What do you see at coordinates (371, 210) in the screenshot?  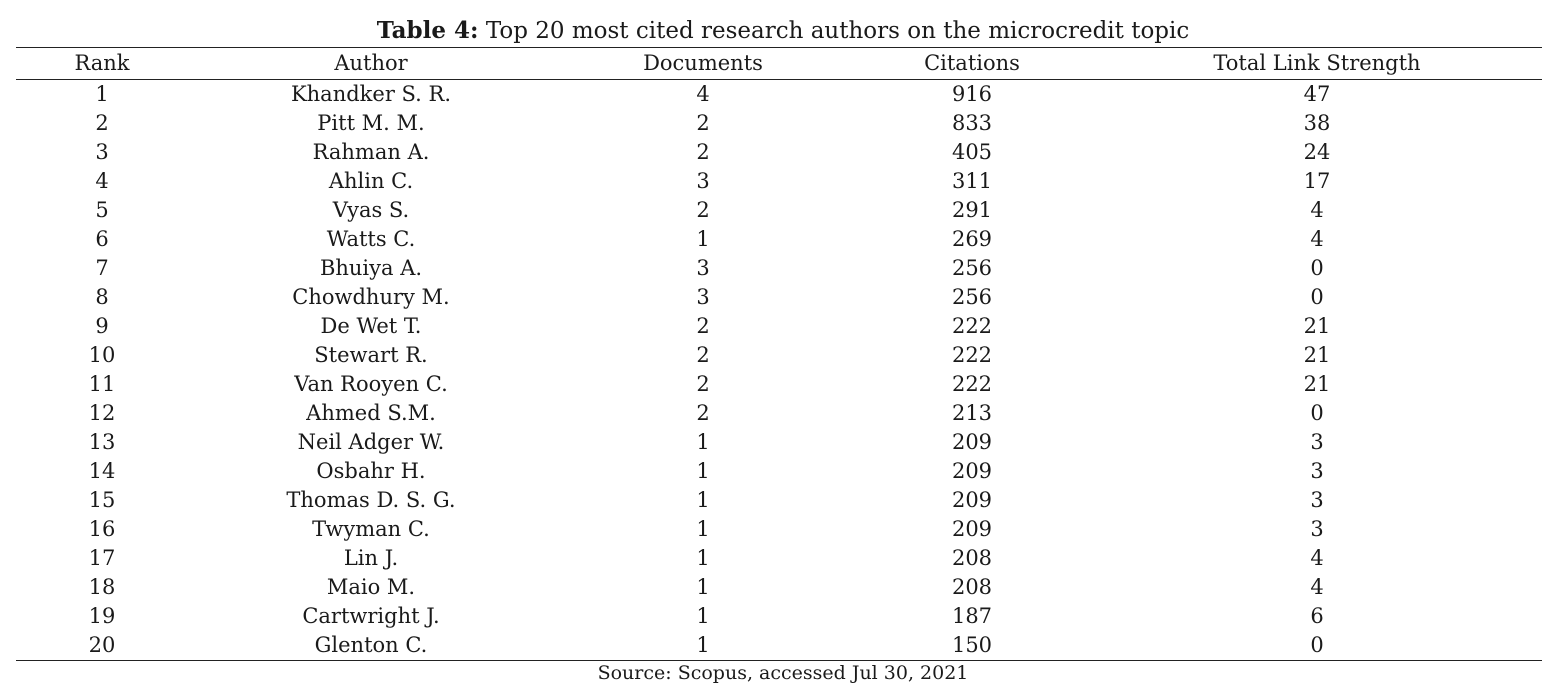 I see `cell-author: Vyas S.` at bounding box center [371, 210].